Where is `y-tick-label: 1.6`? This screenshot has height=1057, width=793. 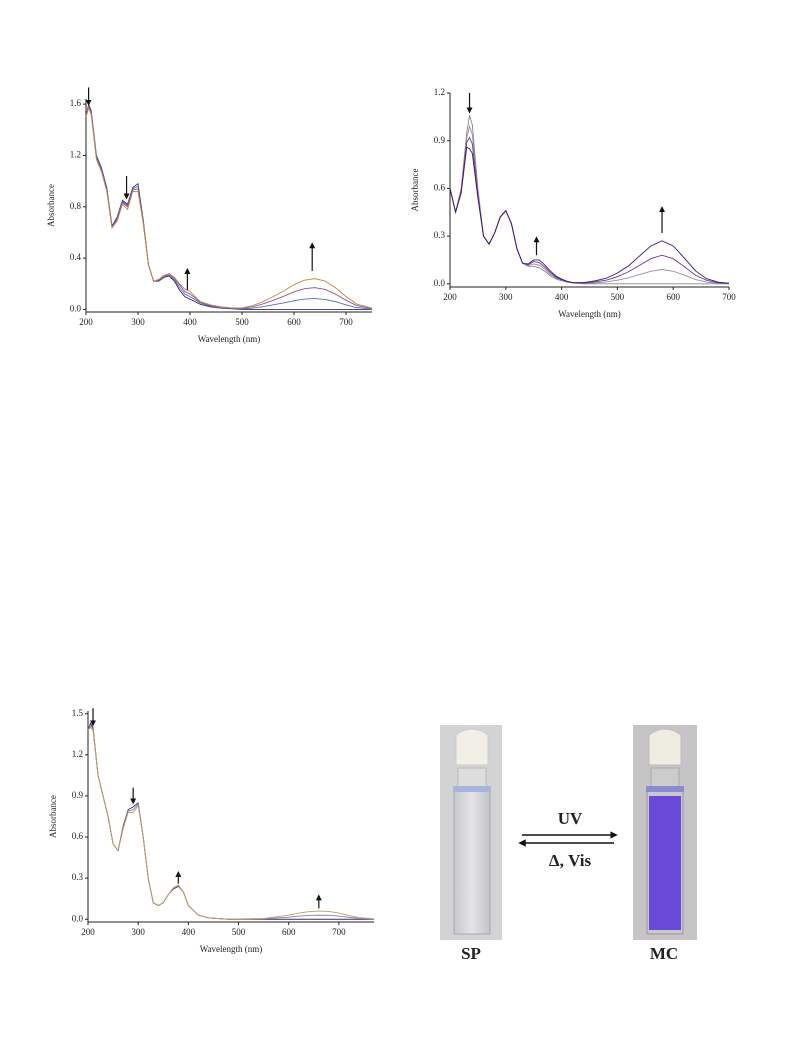
y-tick-label: 1.6 is located at coordinates (76, 103).